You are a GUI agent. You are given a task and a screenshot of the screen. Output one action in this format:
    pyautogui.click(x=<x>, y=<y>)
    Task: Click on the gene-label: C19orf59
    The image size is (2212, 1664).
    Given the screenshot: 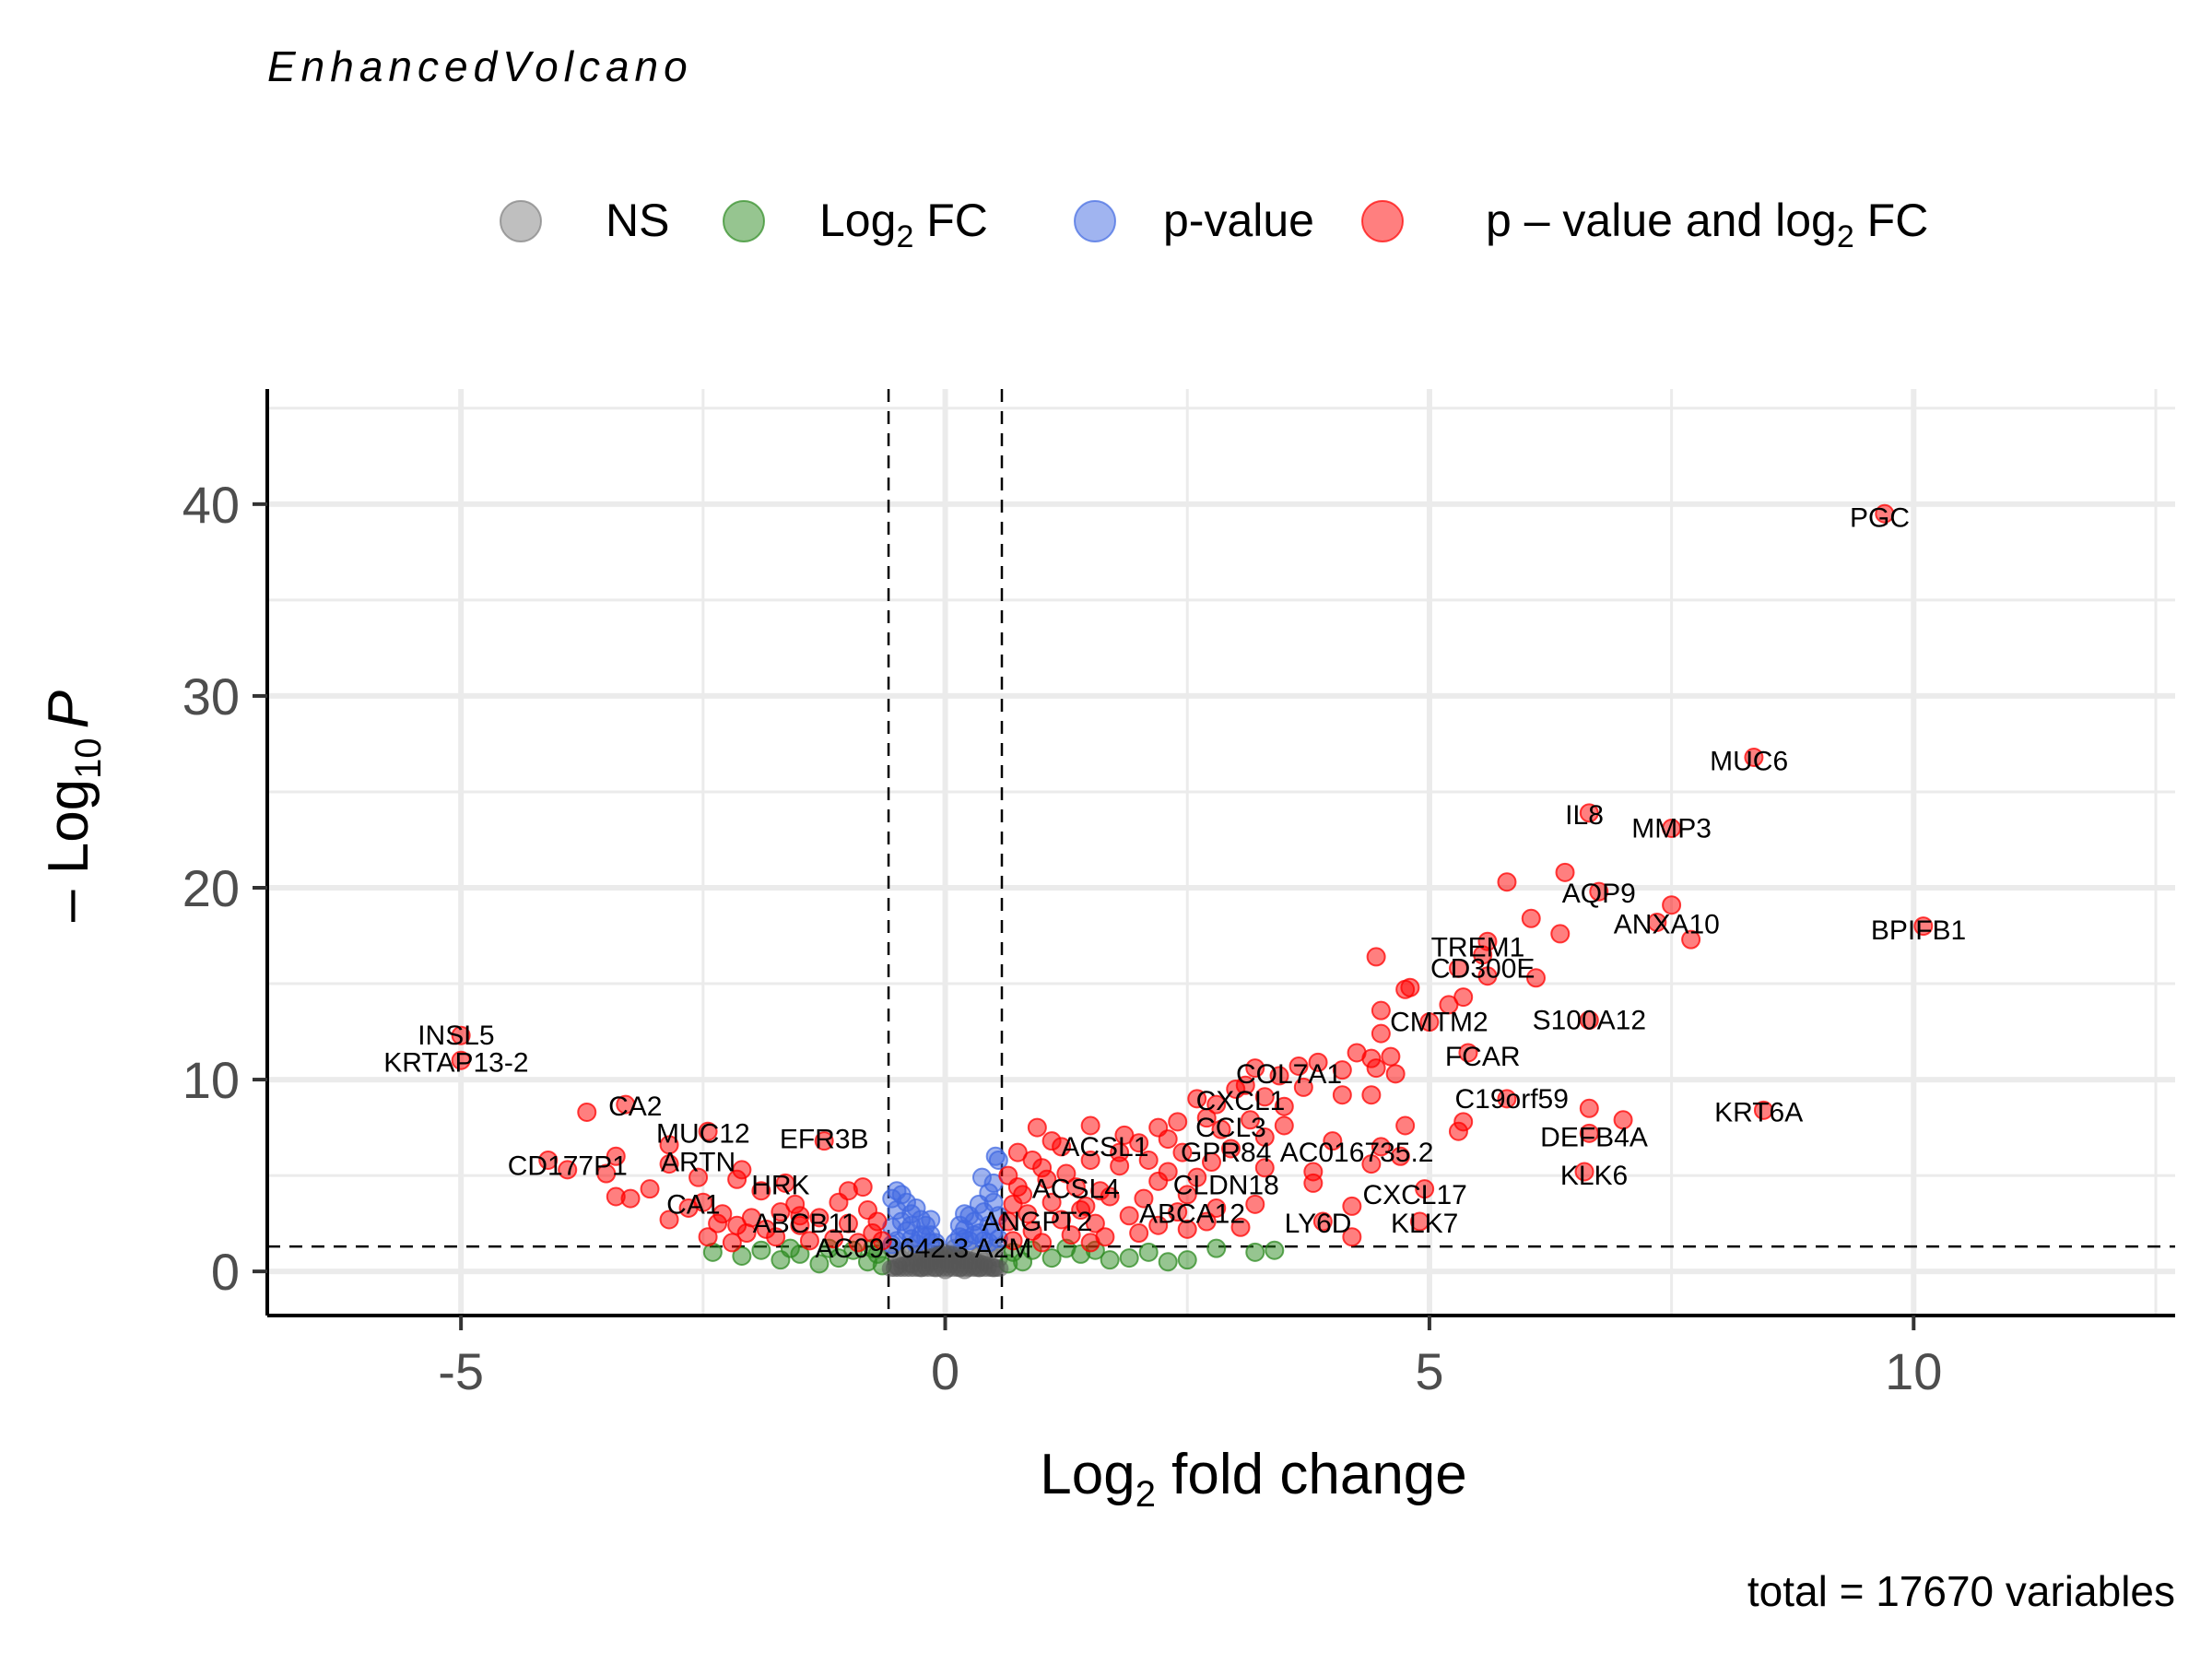 What is the action you would take?
    pyautogui.click(x=1512, y=1099)
    